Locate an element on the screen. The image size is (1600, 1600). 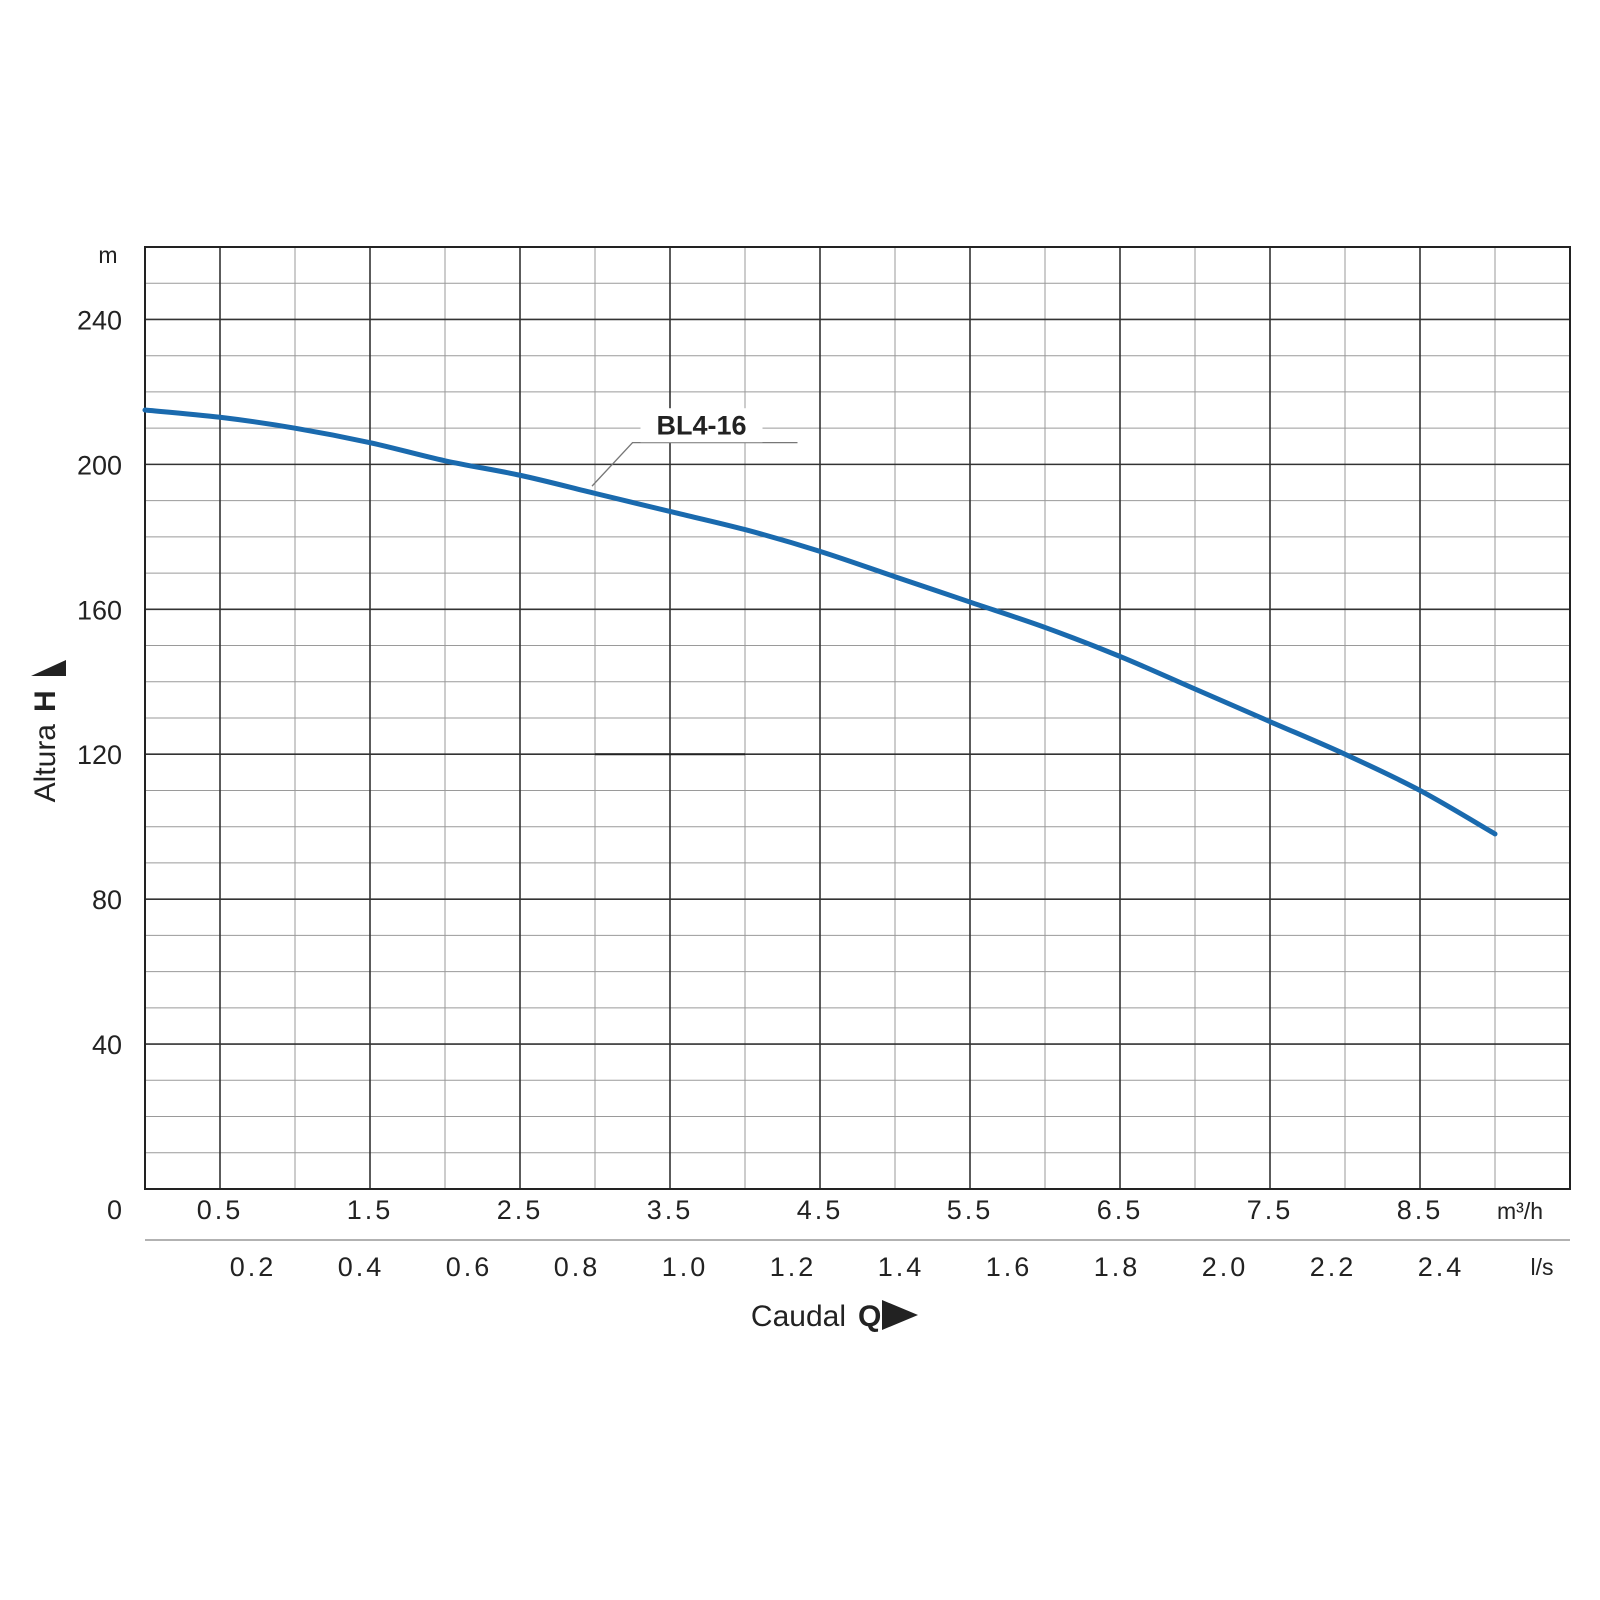
x-tick-label-primary: 5.5 is located at coordinates (970, 1210).